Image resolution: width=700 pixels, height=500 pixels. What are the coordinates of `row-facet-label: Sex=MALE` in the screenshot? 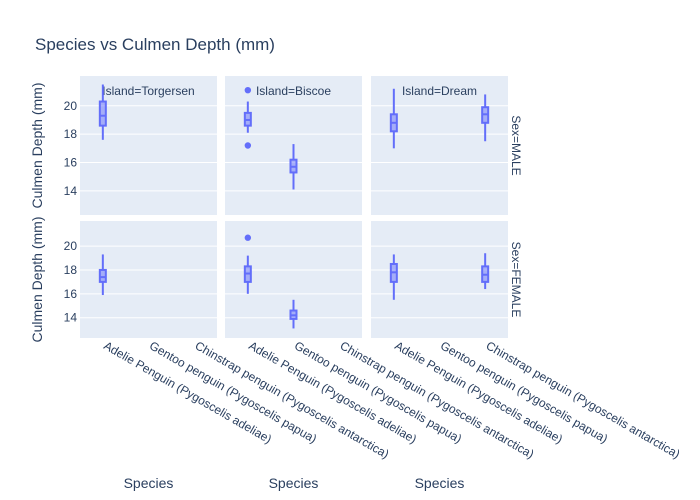 It's located at (516, 145).